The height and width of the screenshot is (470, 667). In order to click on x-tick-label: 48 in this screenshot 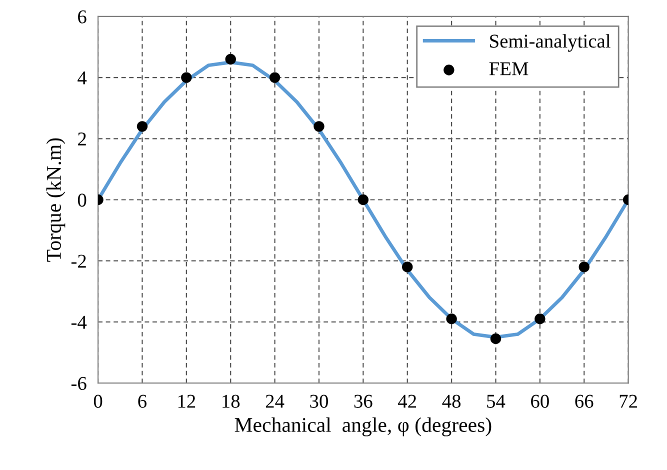, I will do `click(451, 401)`.